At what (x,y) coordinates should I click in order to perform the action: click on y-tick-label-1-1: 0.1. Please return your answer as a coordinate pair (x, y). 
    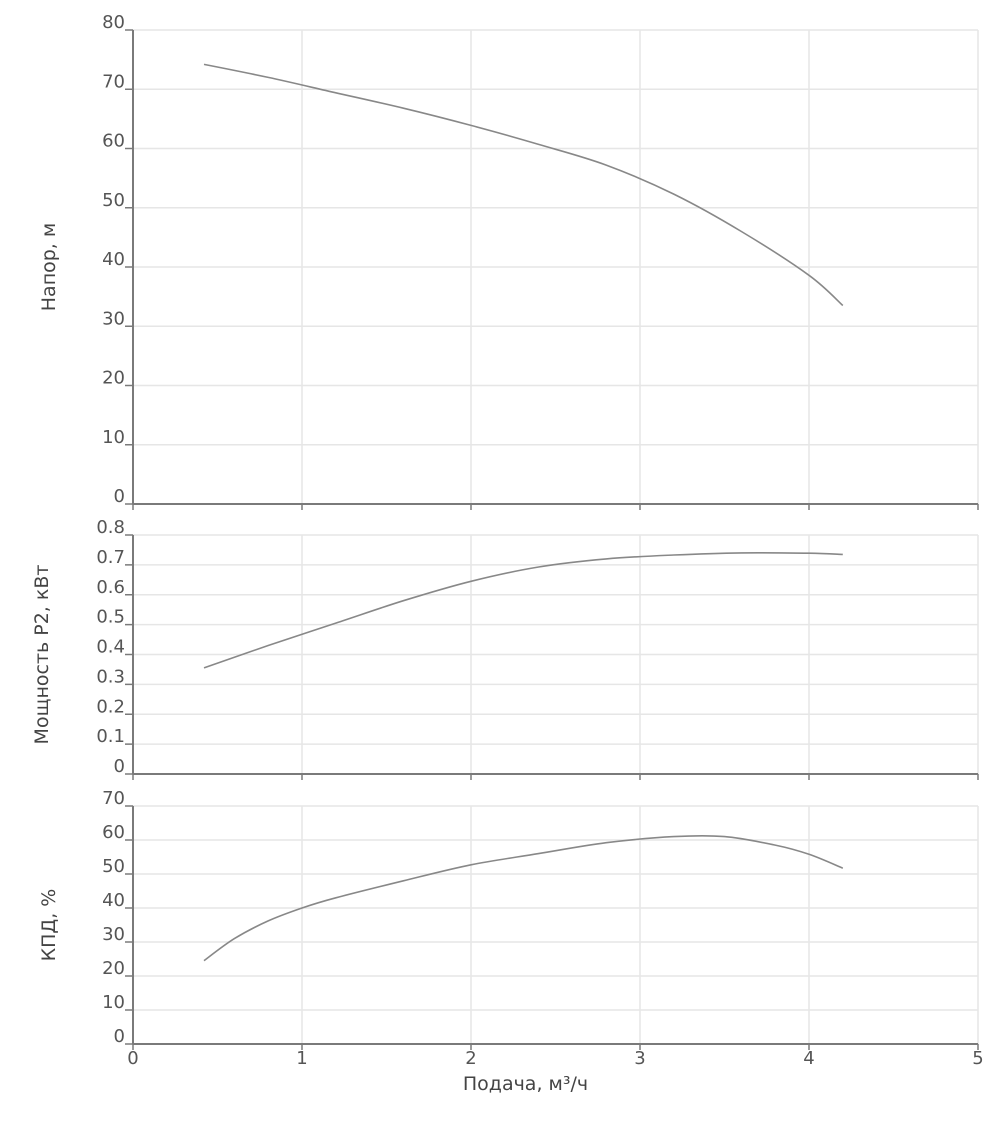
    Looking at the image, I should click on (110, 736).